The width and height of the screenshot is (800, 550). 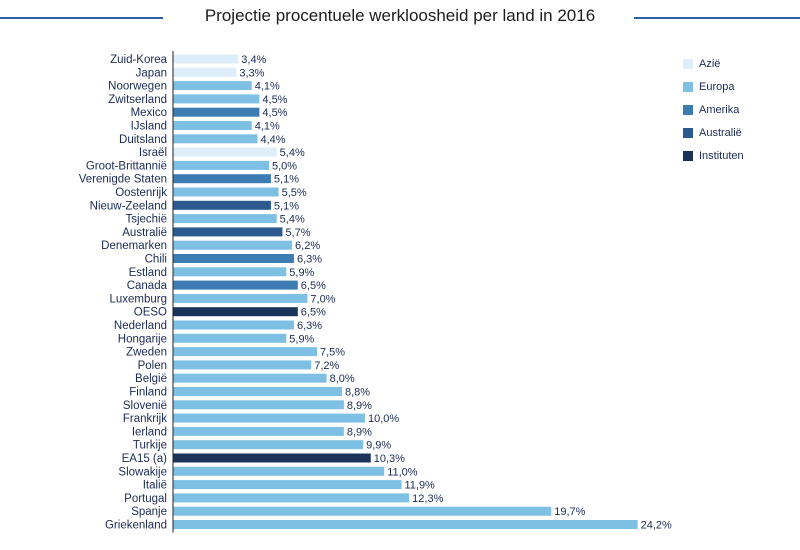 What do you see at coordinates (251, 73) in the screenshot?
I see `value-label: 3,3%` at bounding box center [251, 73].